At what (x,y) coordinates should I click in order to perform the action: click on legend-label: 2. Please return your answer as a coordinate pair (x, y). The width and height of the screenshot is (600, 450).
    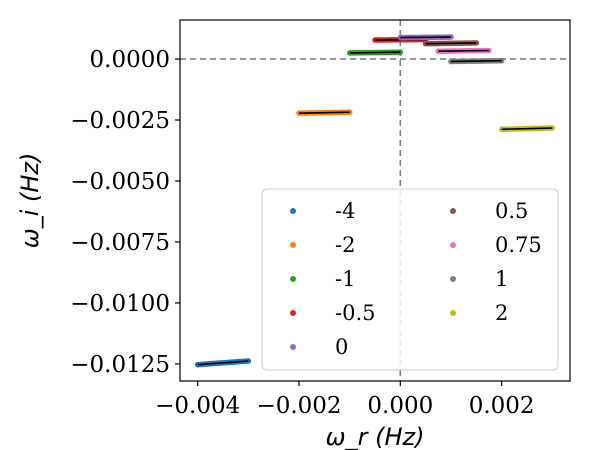
    Looking at the image, I should click on (501, 313).